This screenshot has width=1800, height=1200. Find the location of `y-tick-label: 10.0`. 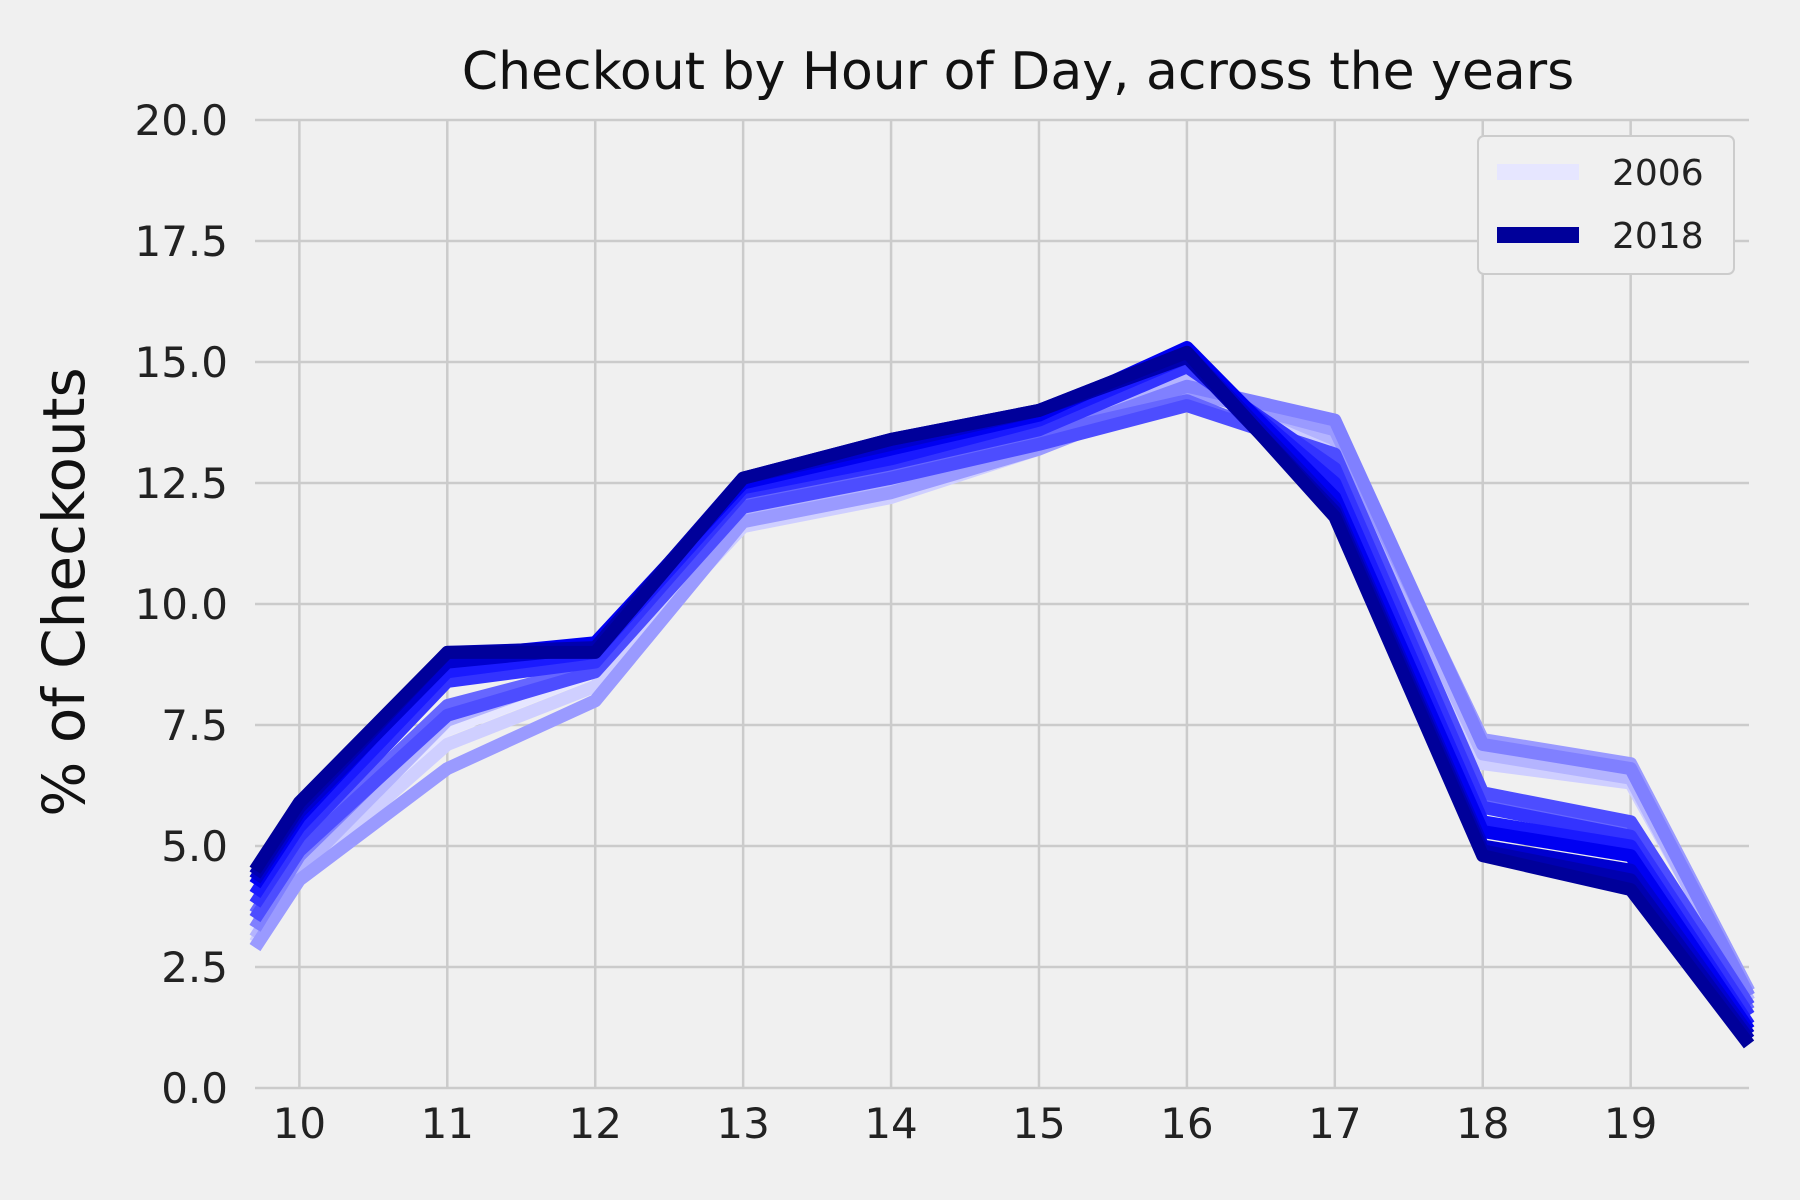

y-tick-label: 10.0 is located at coordinates (181, 604).